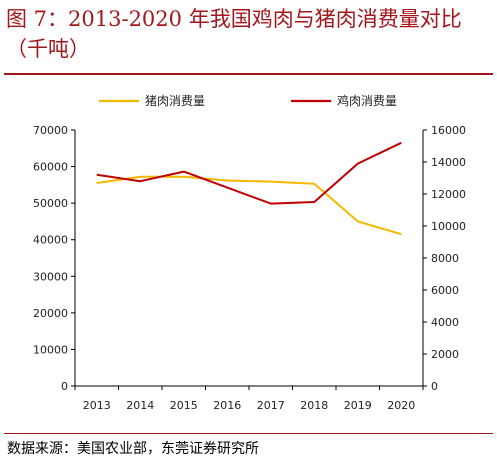 The height and width of the screenshot is (475, 497). I want to click on chart-legend: 猪肉消费量 鸡肉消费量, so click(248, 100).